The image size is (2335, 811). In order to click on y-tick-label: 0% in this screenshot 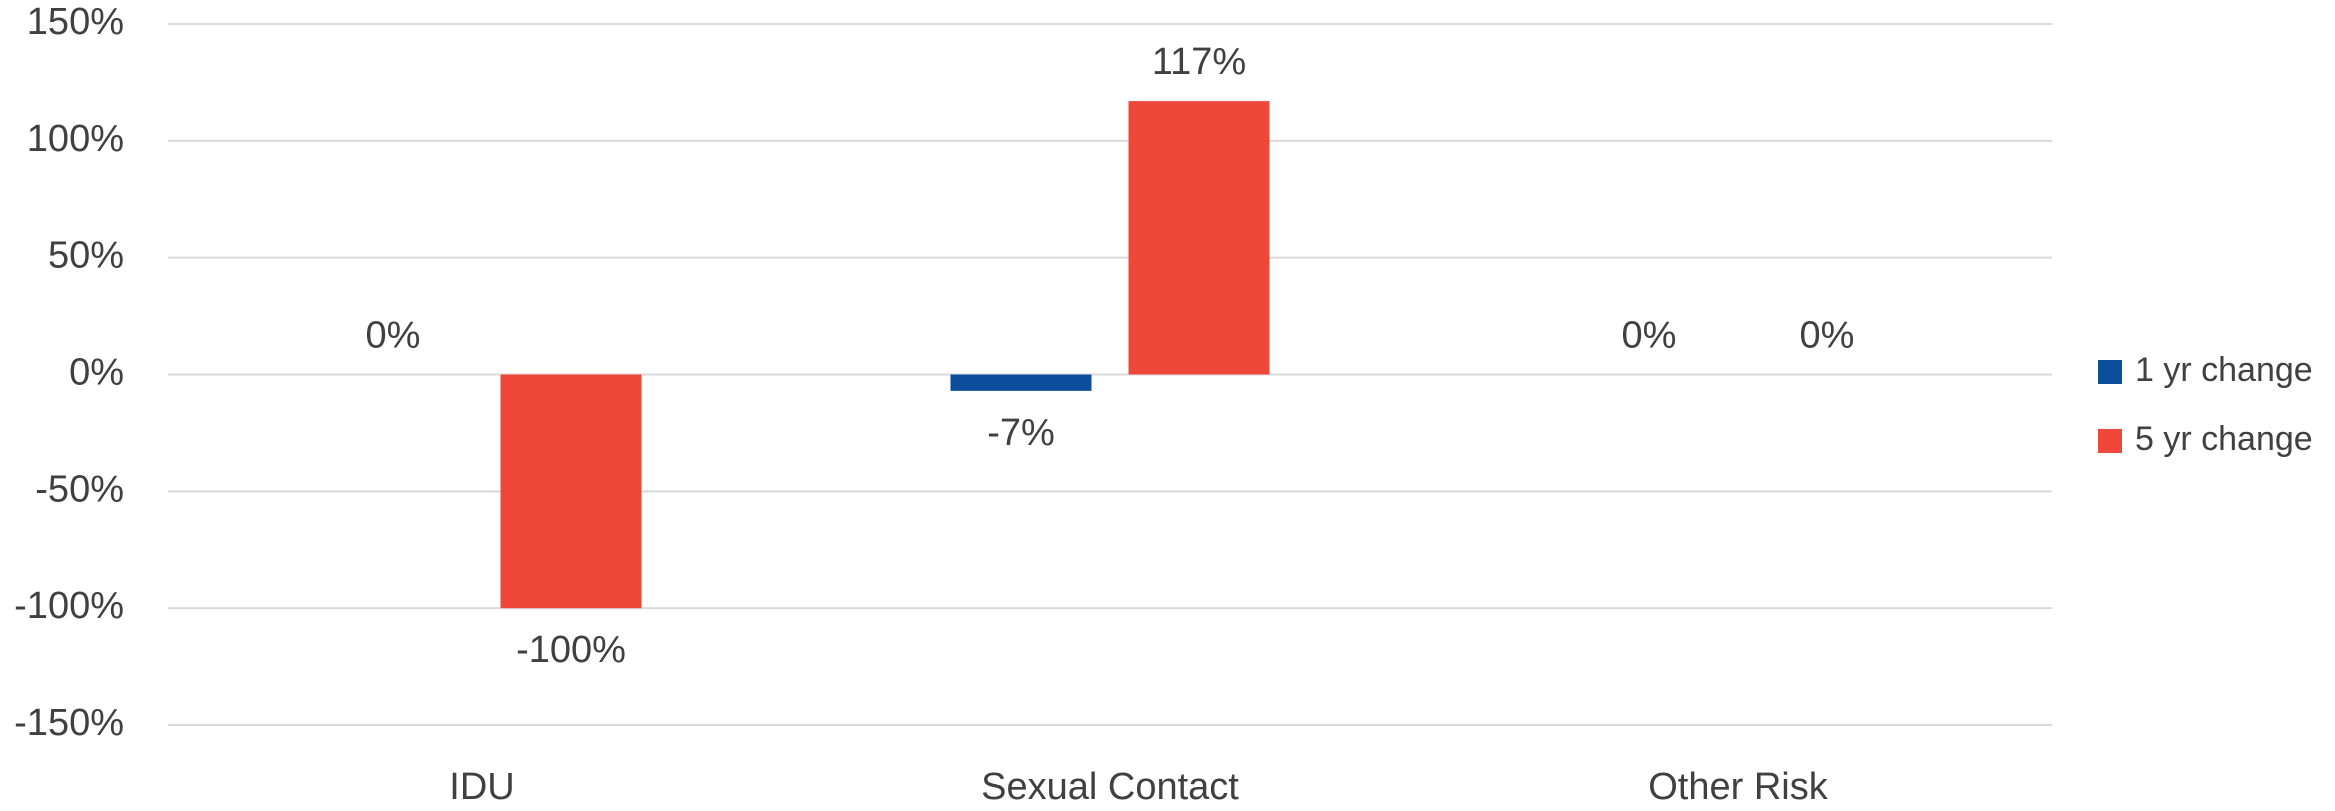, I will do `click(96, 373)`.